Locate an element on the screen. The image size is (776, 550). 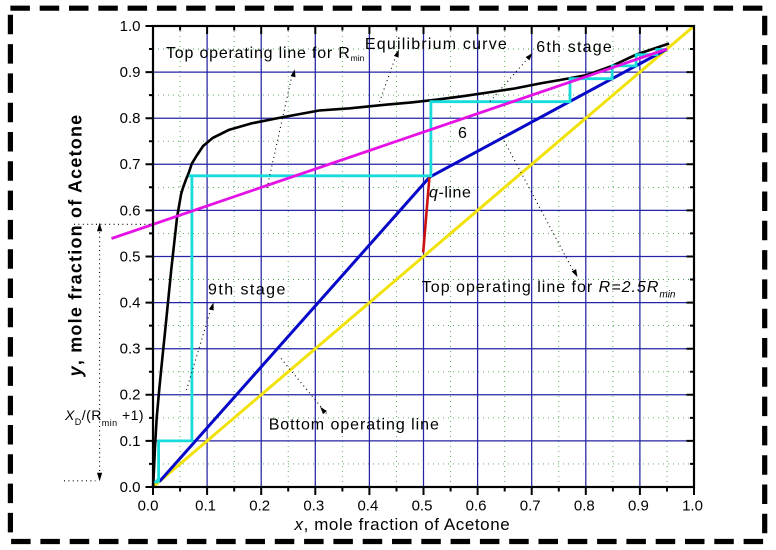
svg-text: 6 is located at coordinates (462, 133).